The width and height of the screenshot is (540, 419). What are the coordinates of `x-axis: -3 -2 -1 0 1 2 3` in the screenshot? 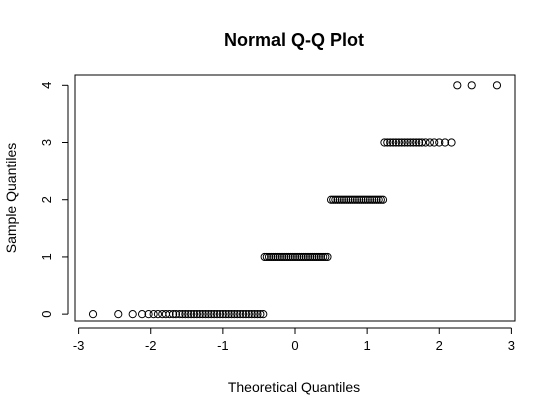 It's located at (294, 340).